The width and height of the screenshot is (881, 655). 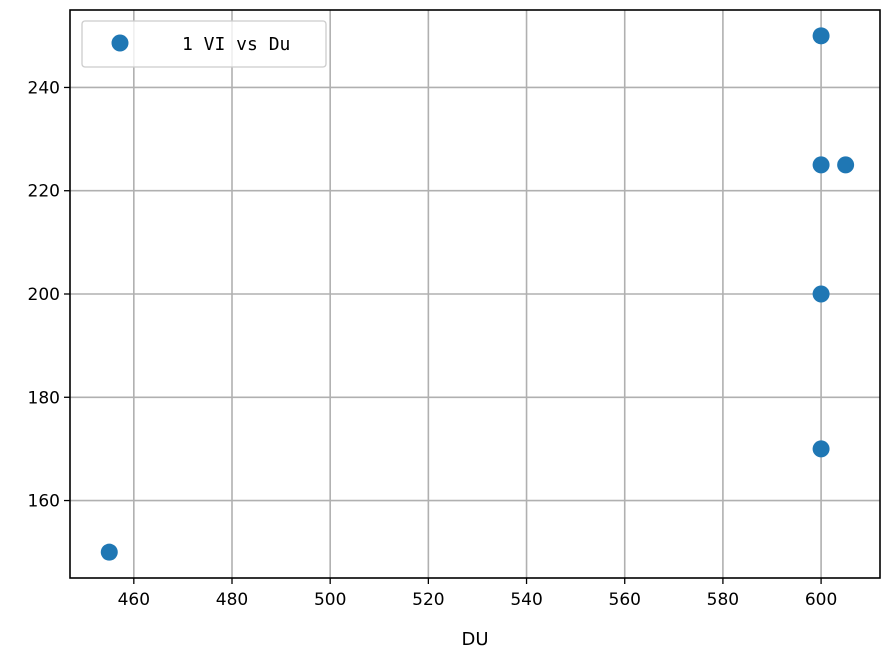 What do you see at coordinates (44, 88) in the screenshot?
I see `y-tick-label: 240` at bounding box center [44, 88].